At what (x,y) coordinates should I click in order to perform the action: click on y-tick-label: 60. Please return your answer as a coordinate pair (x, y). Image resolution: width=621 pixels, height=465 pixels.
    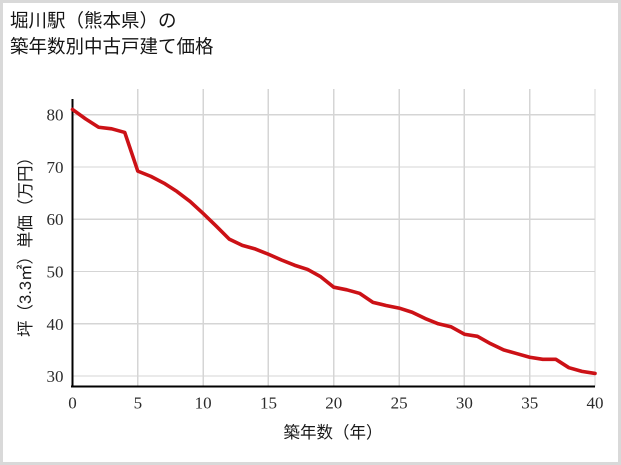
    Looking at the image, I should click on (55, 219).